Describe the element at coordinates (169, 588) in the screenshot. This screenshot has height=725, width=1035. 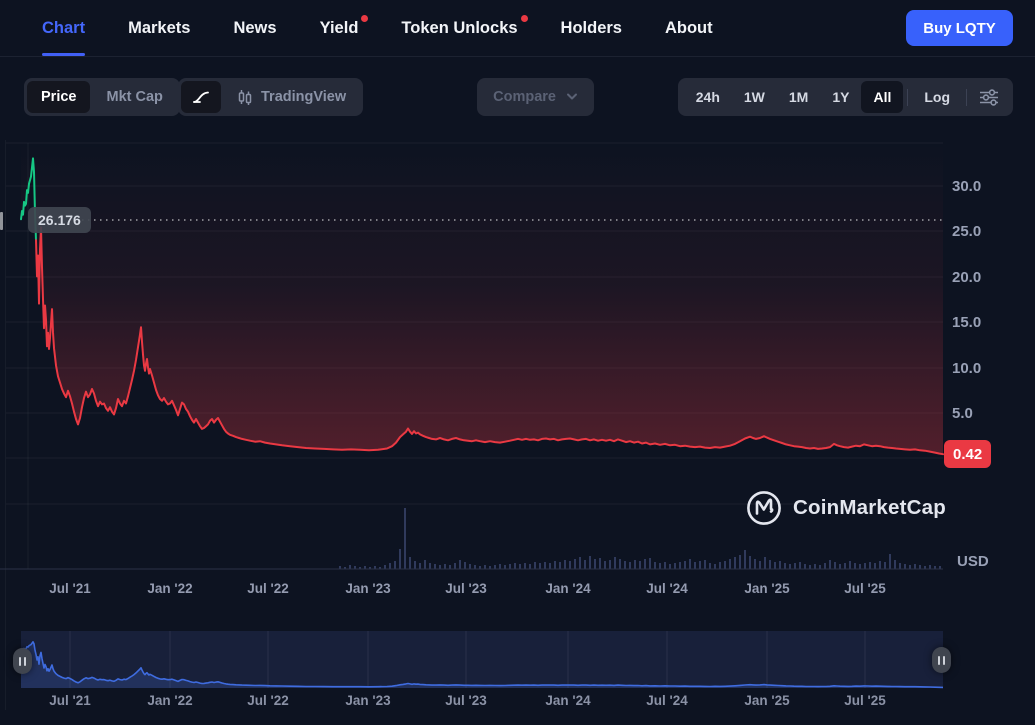
I see `x-axis-label: Jan '22` at that location.